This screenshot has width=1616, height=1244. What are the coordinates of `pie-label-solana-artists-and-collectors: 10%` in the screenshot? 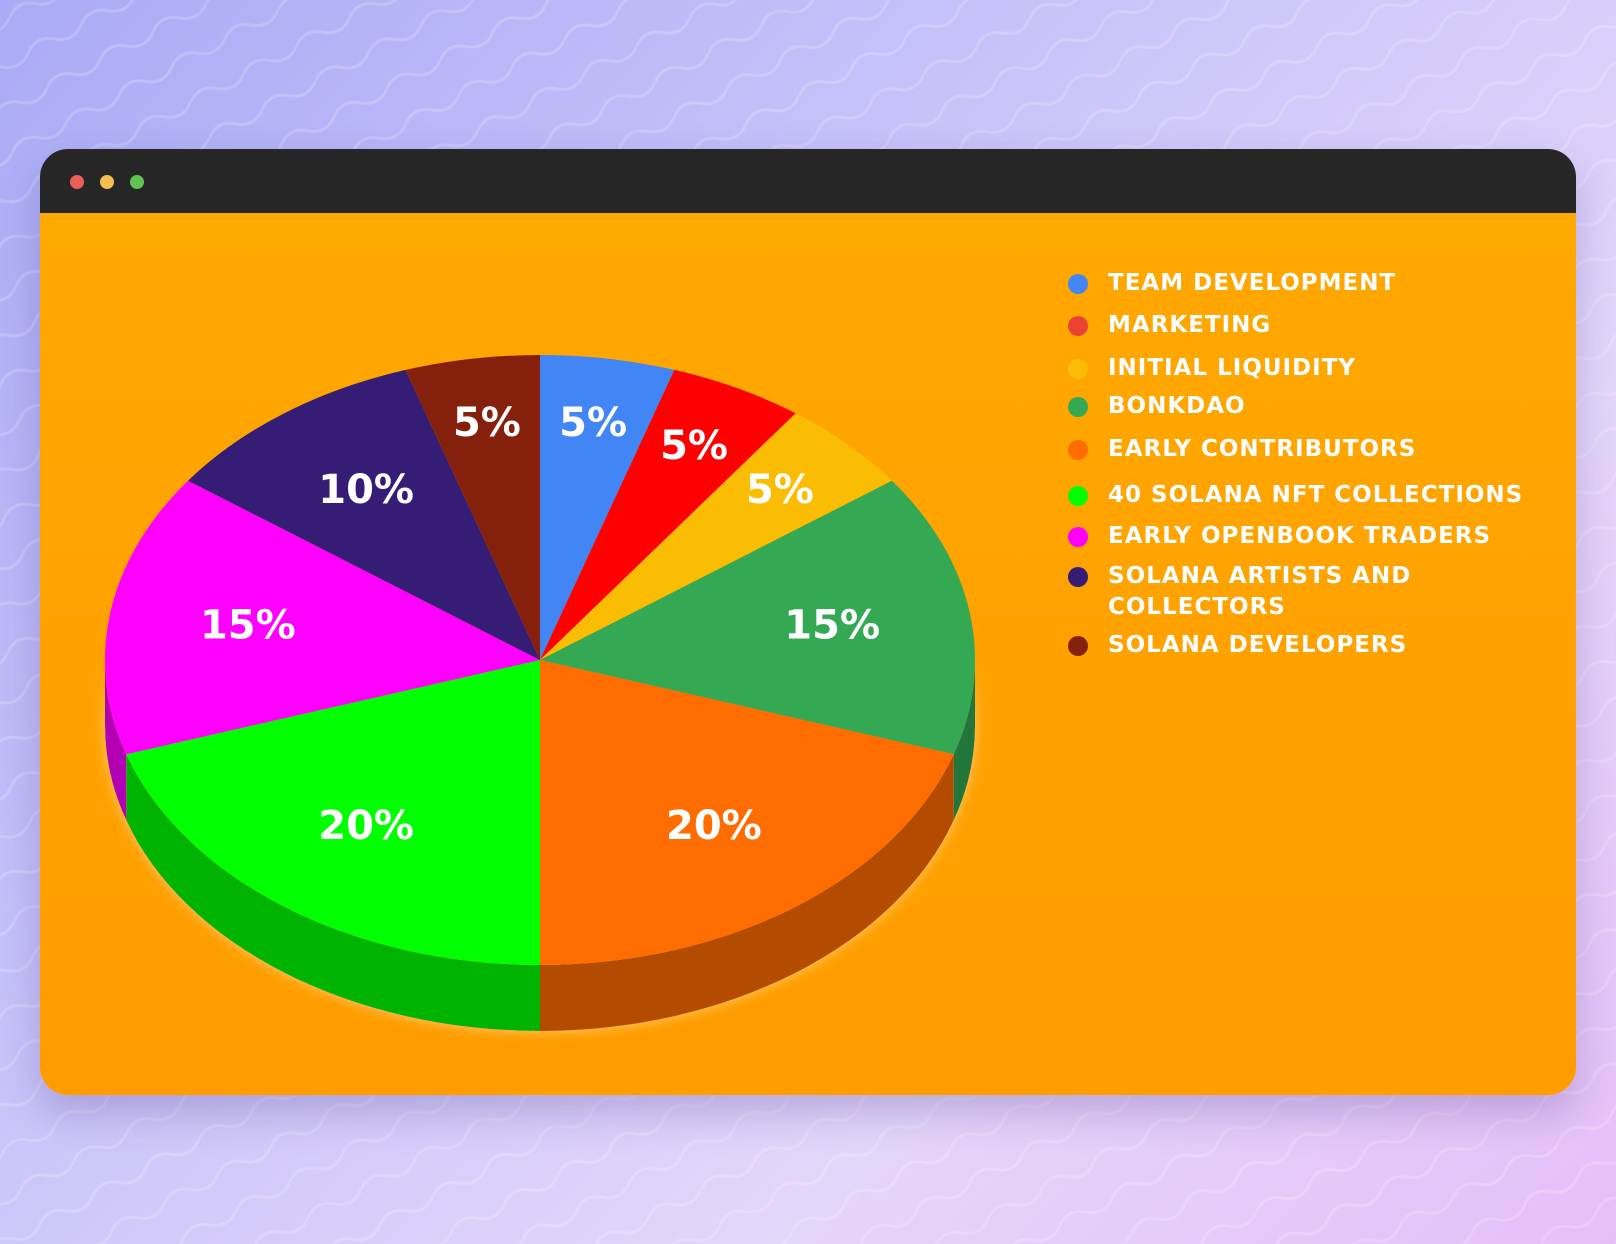 It's located at (366, 490).